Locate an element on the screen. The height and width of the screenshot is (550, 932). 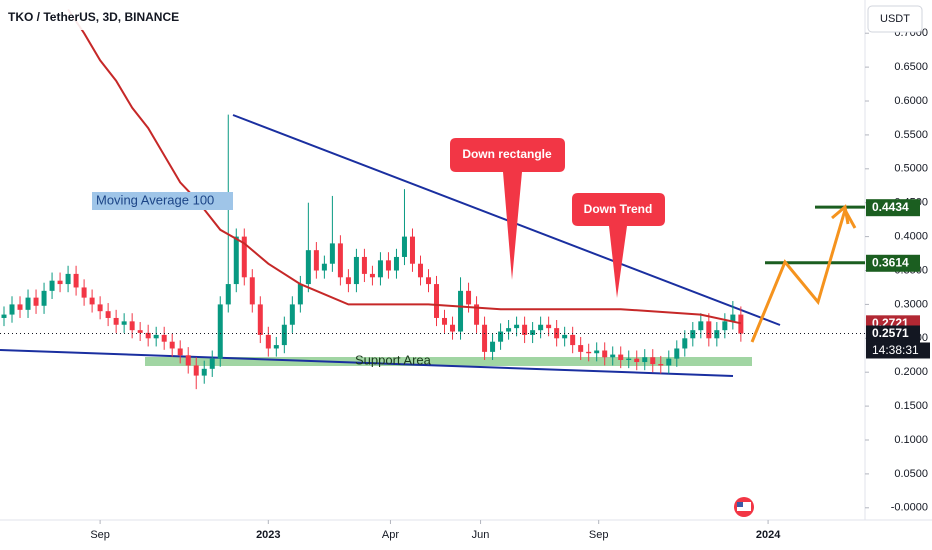
x-tick-label: 2024 is located at coordinates (768, 535).